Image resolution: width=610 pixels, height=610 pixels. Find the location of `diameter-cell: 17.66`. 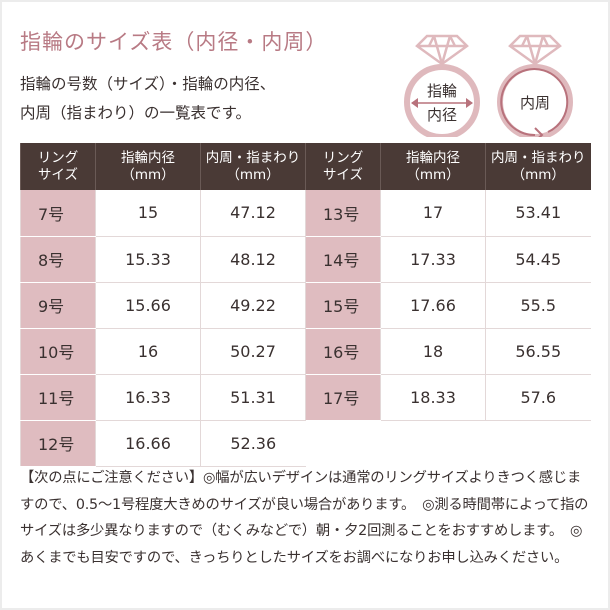

diameter-cell: 17.66 is located at coordinates (433, 305).